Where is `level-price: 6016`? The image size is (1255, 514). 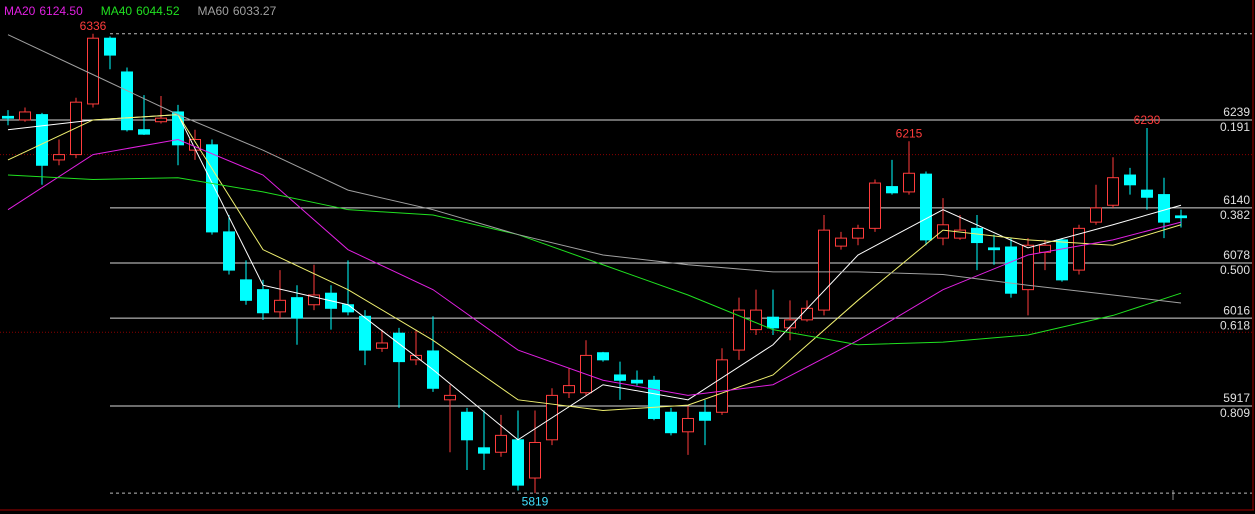
level-price: 6016 is located at coordinates (1236, 310).